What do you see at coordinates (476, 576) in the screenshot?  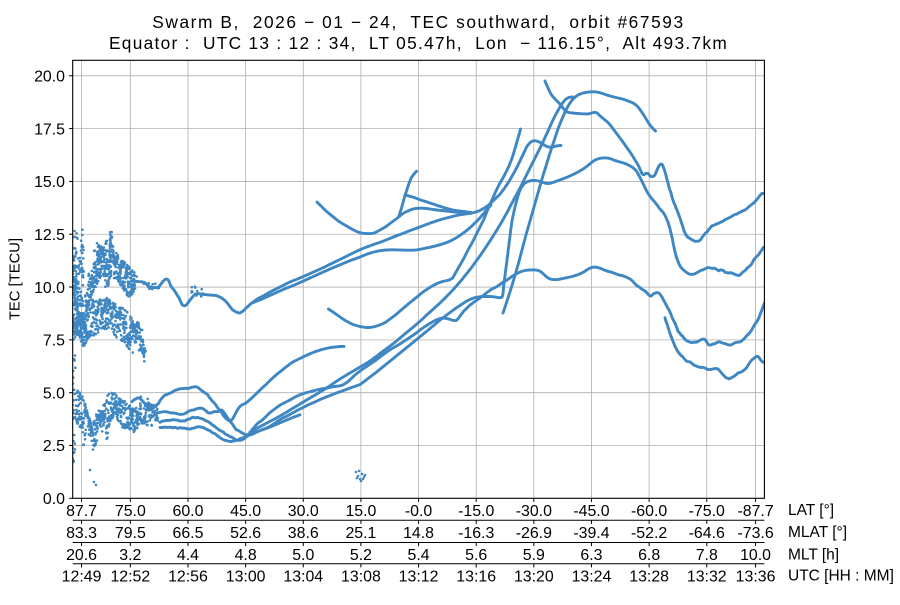 I see `svg-text: 13:16` at bounding box center [476, 576].